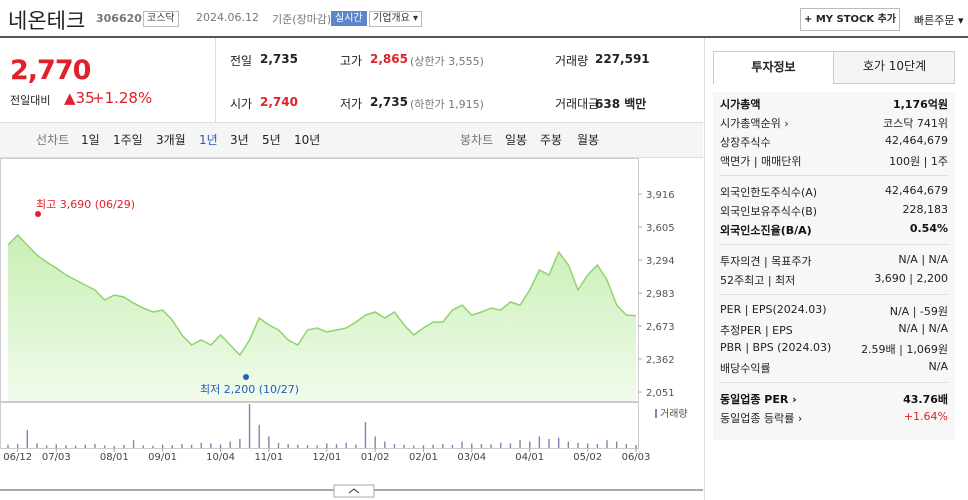  Describe the element at coordinates (745, 368) in the screenshot. I see `info-label: 배당수익률` at that location.